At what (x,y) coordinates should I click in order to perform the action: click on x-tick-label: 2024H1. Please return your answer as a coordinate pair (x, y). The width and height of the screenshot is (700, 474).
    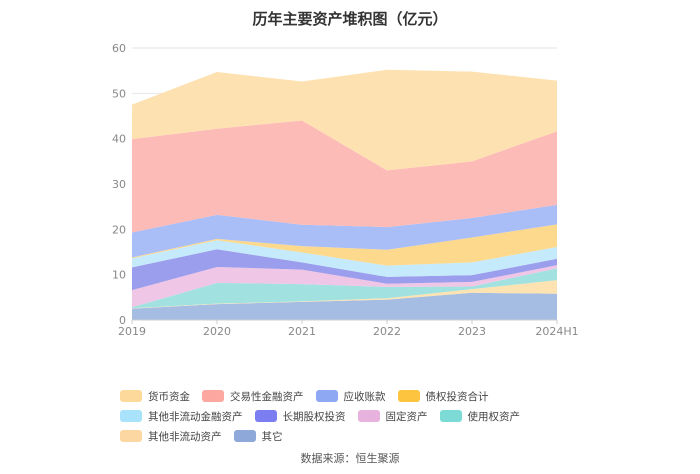
    Looking at the image, I should click on (556, 331).